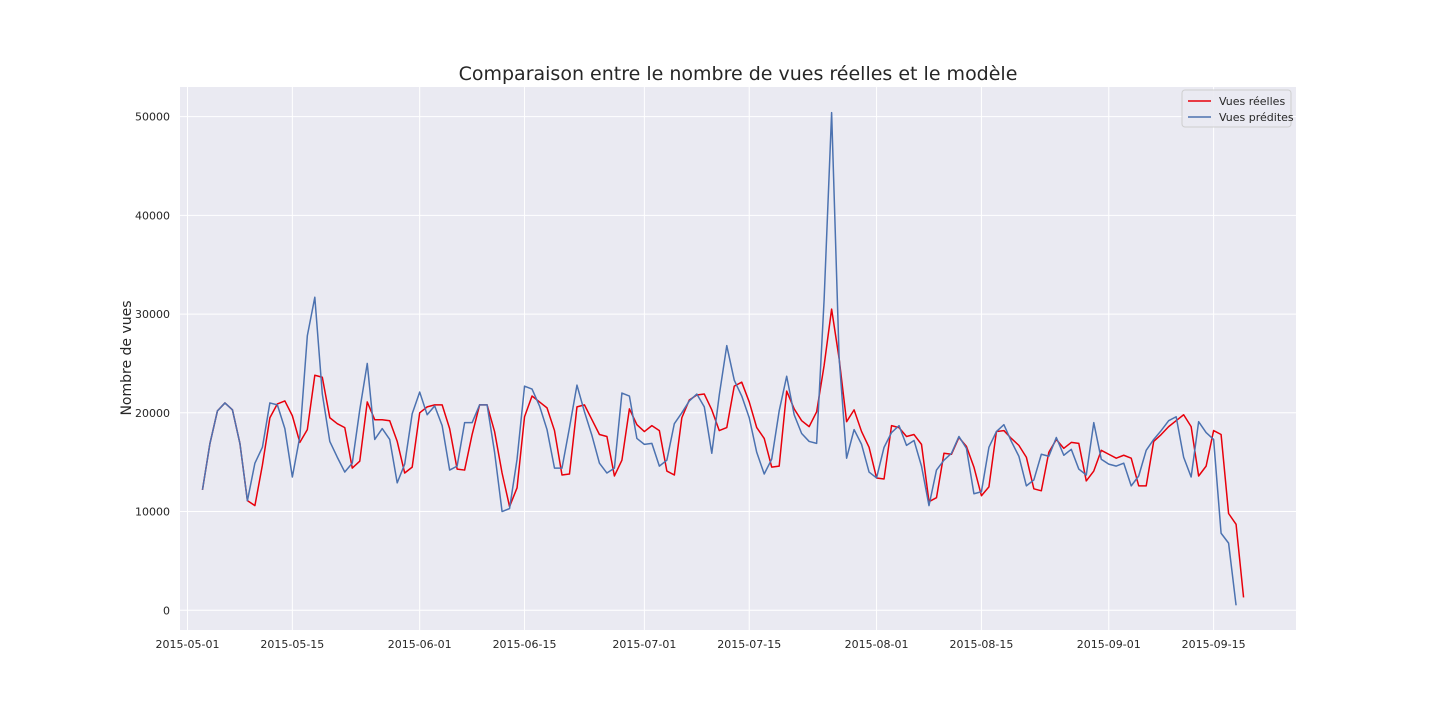 This screenshot has height=720, width=1440. Describe the element at coordinates (152, 512) in the screenshot. I see `y-tick-label: 10000` at that location.